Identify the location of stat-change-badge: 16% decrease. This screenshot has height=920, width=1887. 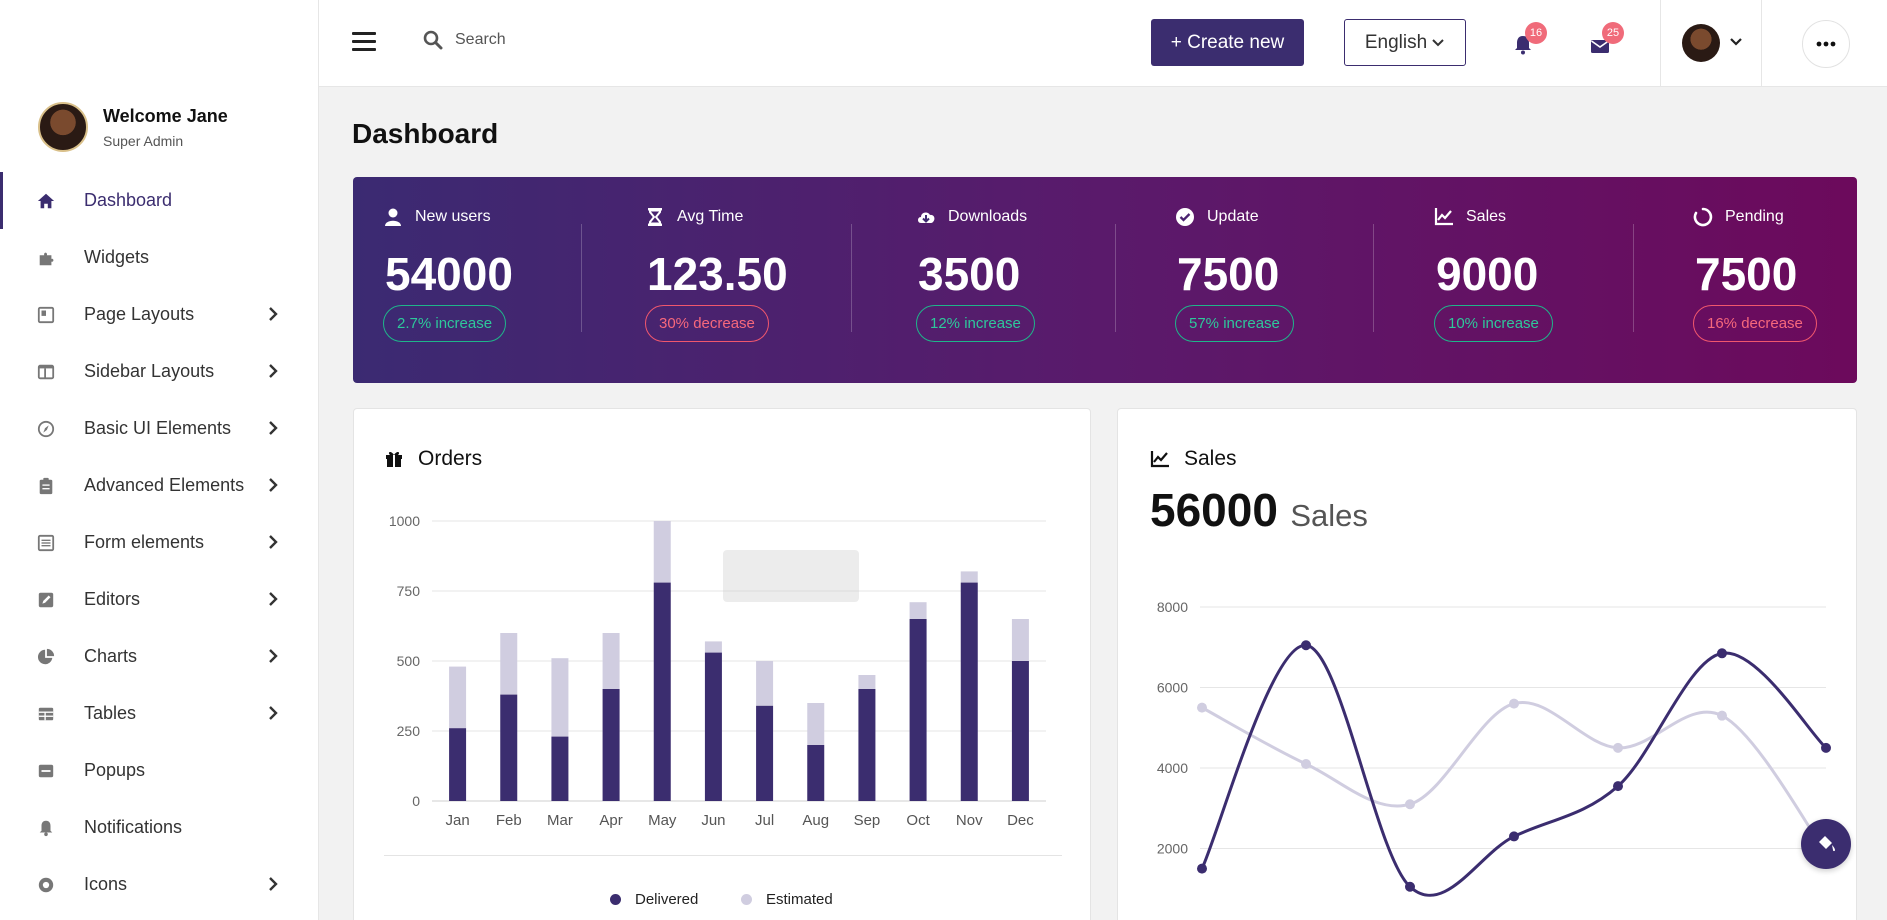
(1755, 323).